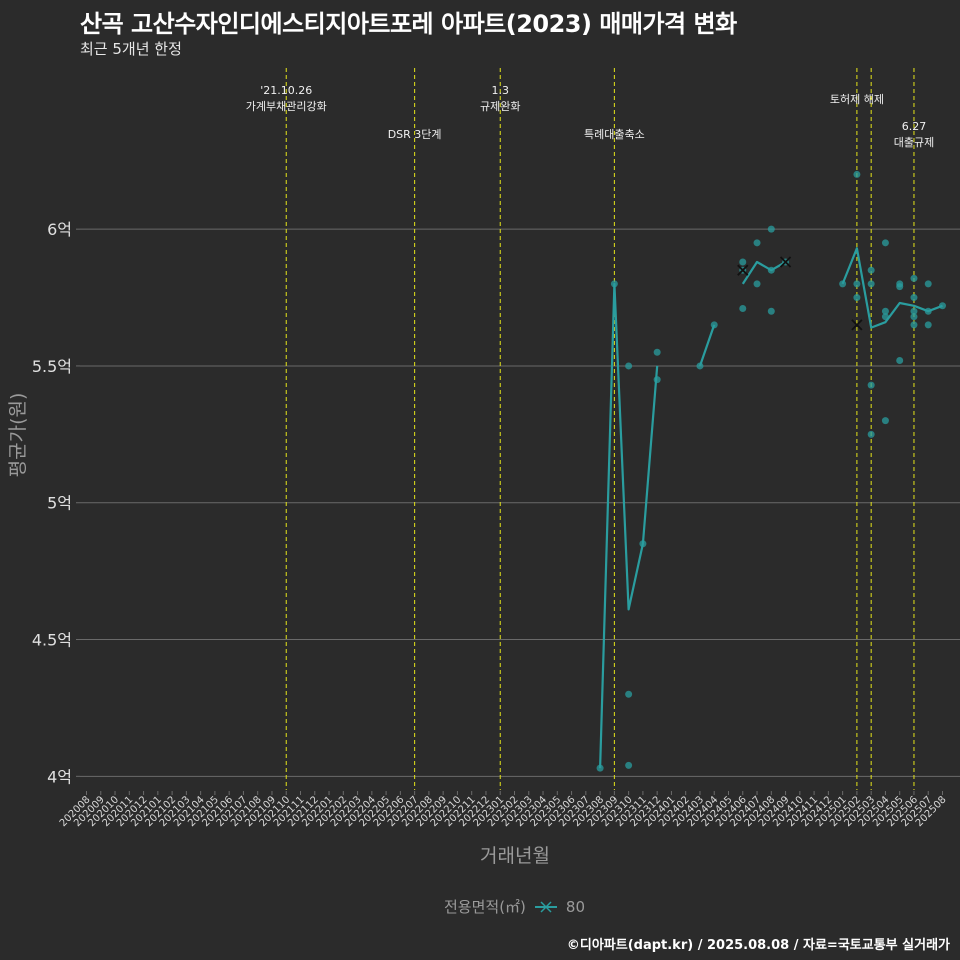 This screenshot has height=960, width=960. What do you see at coordinates (59, 503) in the screenshot?
I see `y-tick-label: 5억` at bounding box center [59, 503].